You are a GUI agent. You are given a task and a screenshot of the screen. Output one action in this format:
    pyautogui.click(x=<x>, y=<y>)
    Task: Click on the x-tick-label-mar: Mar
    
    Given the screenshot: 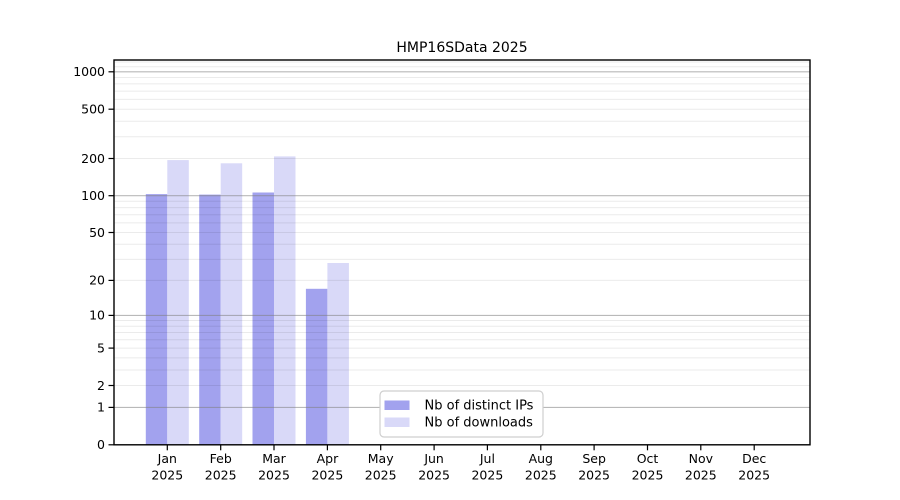 What is the action you would take?
    pyautogui.click(x=274, y=458)
    